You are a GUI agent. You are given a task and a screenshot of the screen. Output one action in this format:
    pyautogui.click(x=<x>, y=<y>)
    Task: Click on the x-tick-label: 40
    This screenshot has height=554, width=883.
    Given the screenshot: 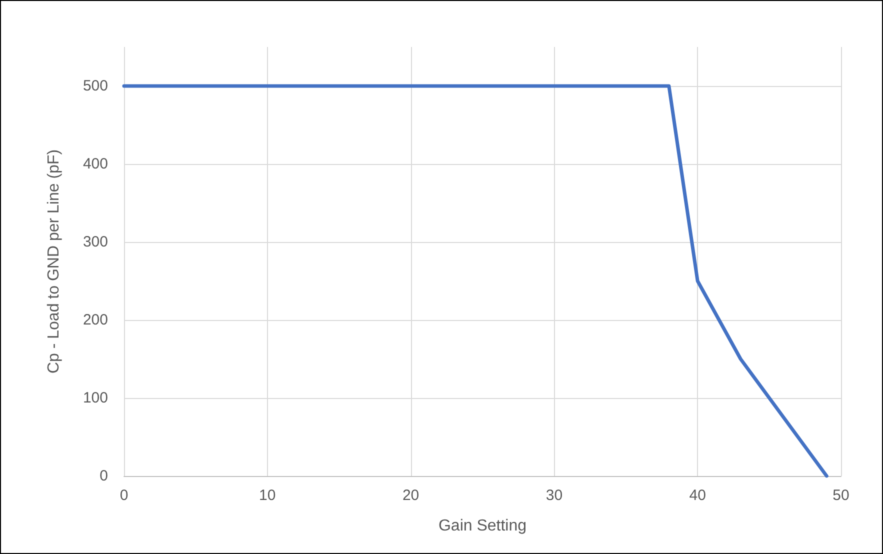 What is the action you would take?
    pyautogui.click(x=697, y=495)
    